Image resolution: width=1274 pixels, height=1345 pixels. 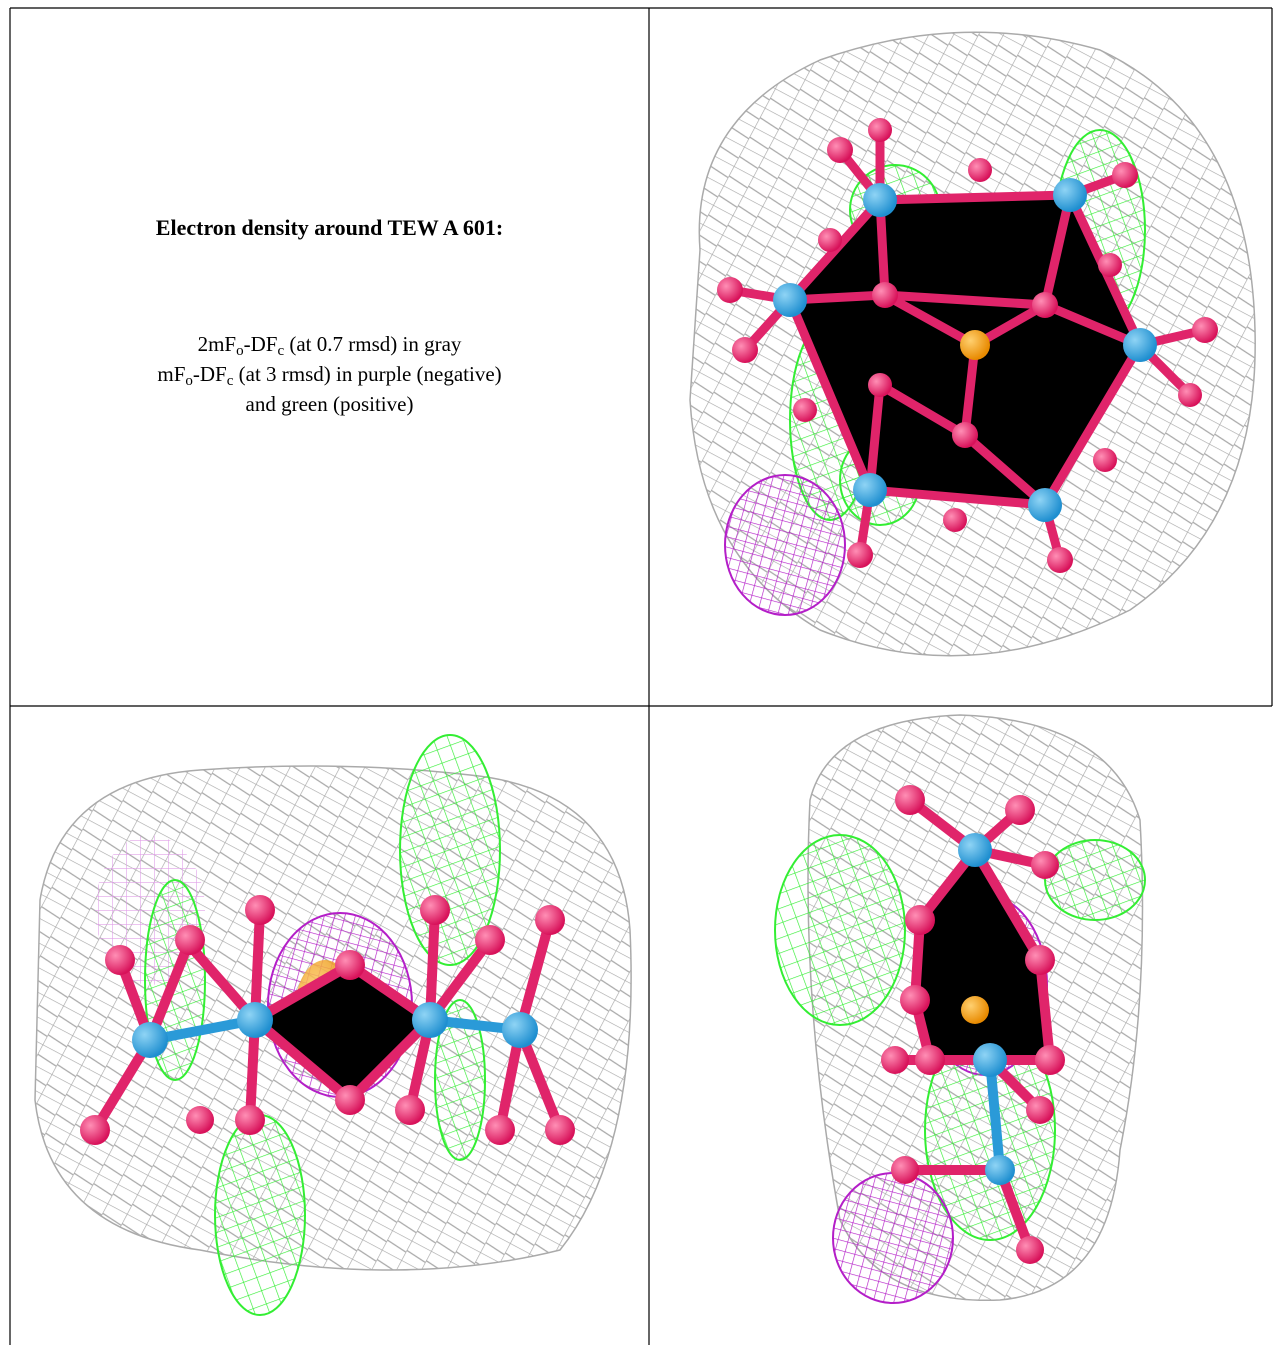 What do you see at coordinates (373, 344) in the screenshot?
I see `caption-text: (at 0.7 rmsd) in gray` at bounding box center [373, 344].